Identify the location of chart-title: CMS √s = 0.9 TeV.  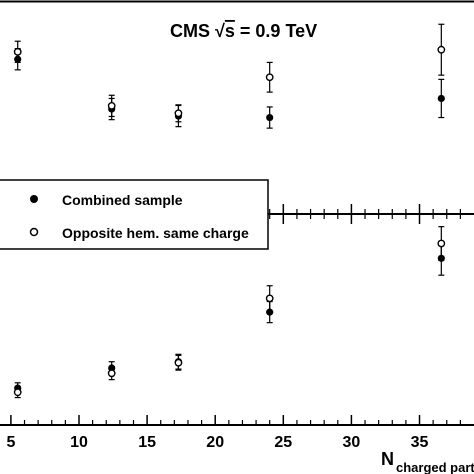
(243, 31).